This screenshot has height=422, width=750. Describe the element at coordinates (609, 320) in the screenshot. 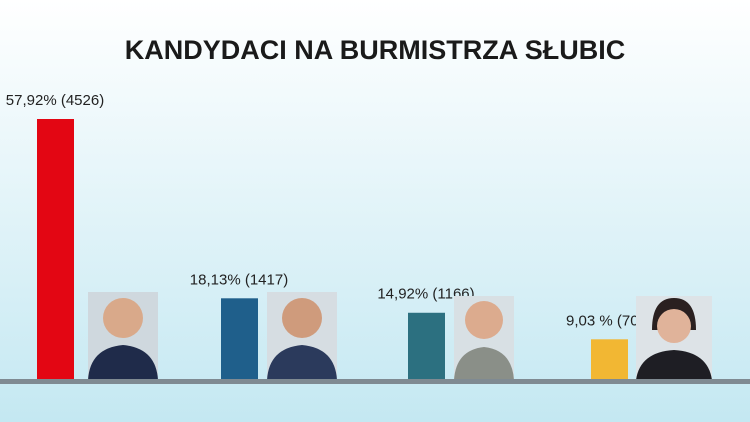

I see `value-label: 9,03 % (705)` at that location.